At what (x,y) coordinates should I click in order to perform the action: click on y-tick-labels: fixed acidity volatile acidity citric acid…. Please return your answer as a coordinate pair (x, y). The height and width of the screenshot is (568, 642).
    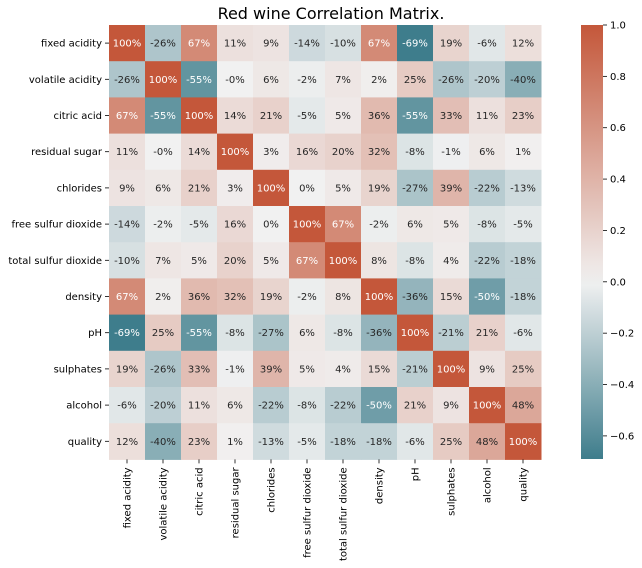
    Looking at the image, I should click on (58, 243).